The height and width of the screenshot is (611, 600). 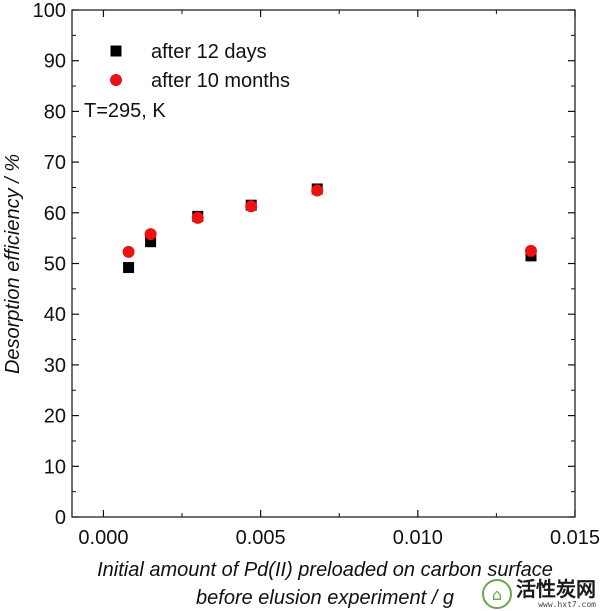 I want to click on data-points, so click(x=329, y=228).